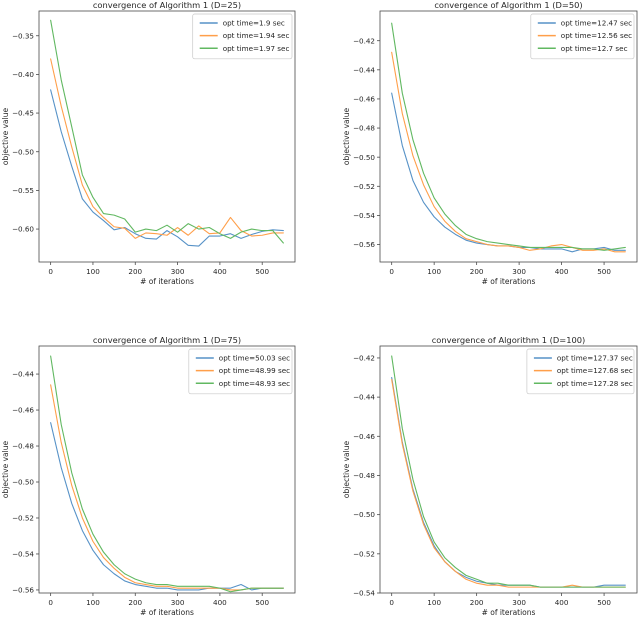  I want to click on chart-title: convergence of Algorithm 1 (D=100), so click(509, 340).